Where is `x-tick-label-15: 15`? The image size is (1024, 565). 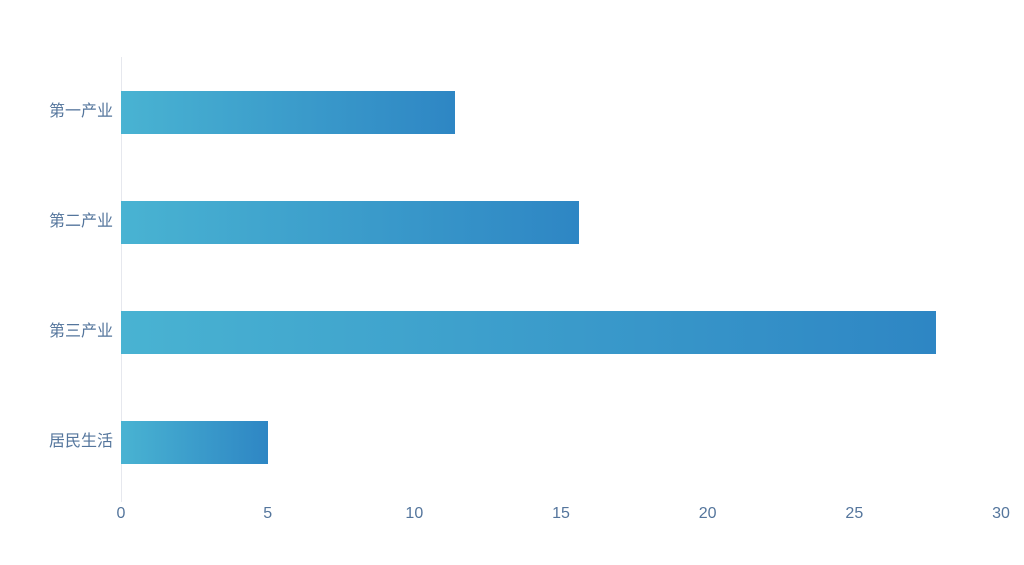 x-tick-label-15: 15 is located at coordinates (561, 513).